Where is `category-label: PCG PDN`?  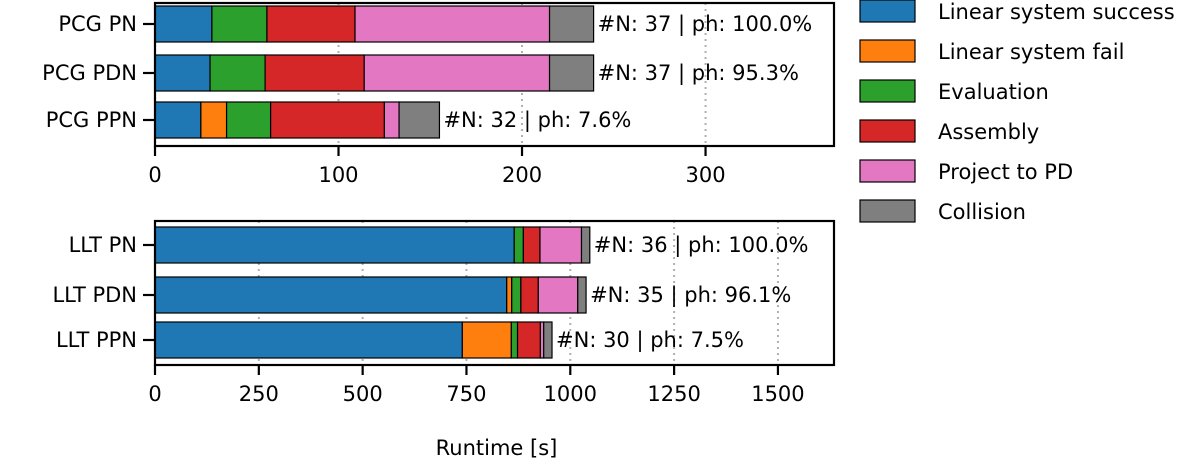 category-label: PCG PDN is located at coordinates (89, 73).